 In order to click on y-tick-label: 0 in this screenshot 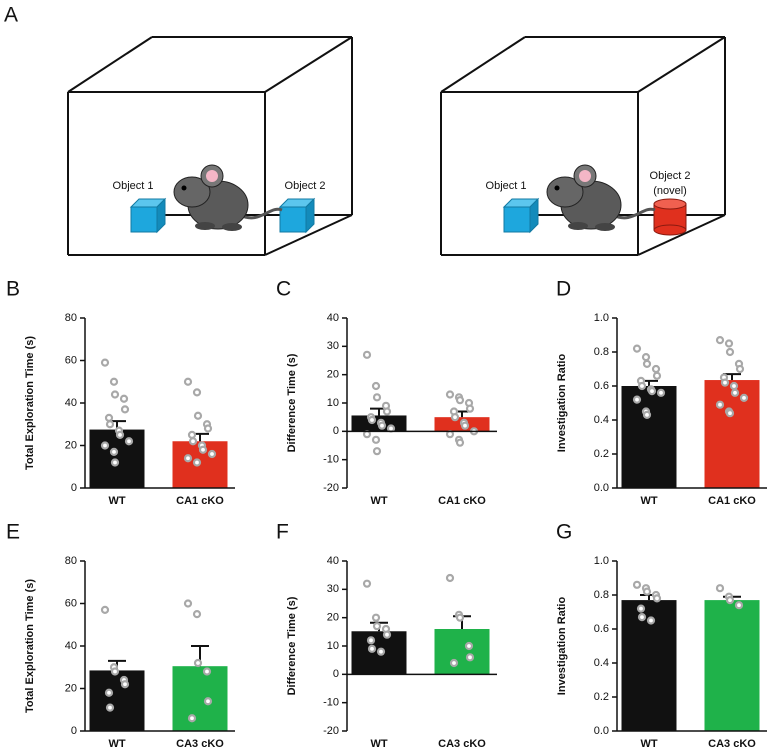, I will do `click(74, 488)`.